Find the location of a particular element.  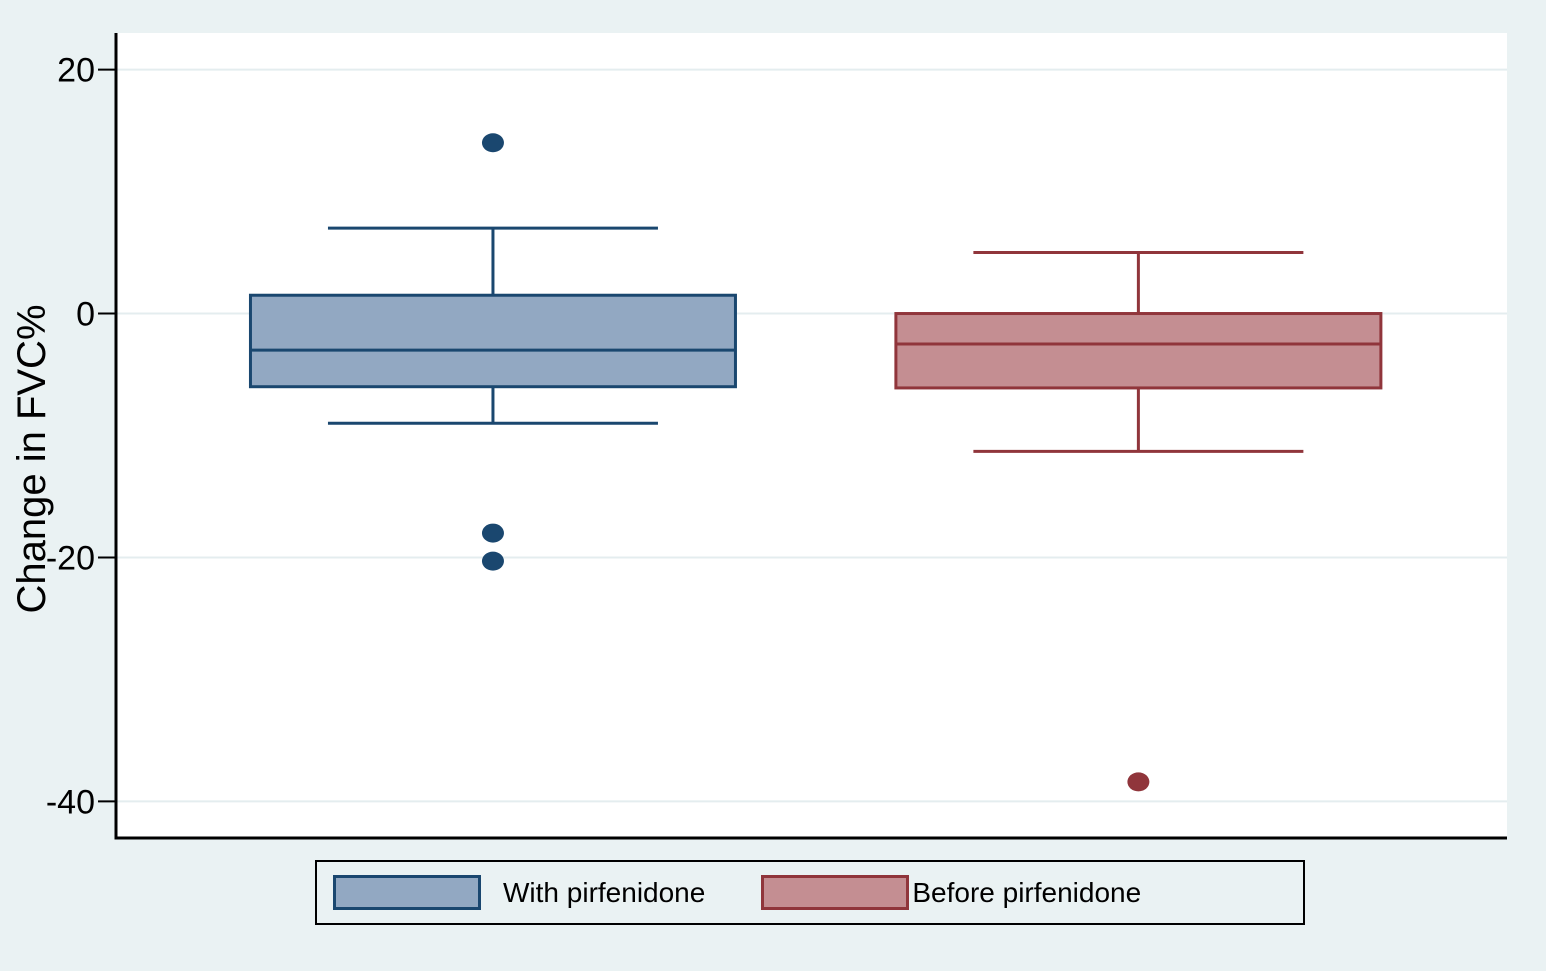

legend: With pirfenidone Before pirfenidone is located at coordinates (810, 892).